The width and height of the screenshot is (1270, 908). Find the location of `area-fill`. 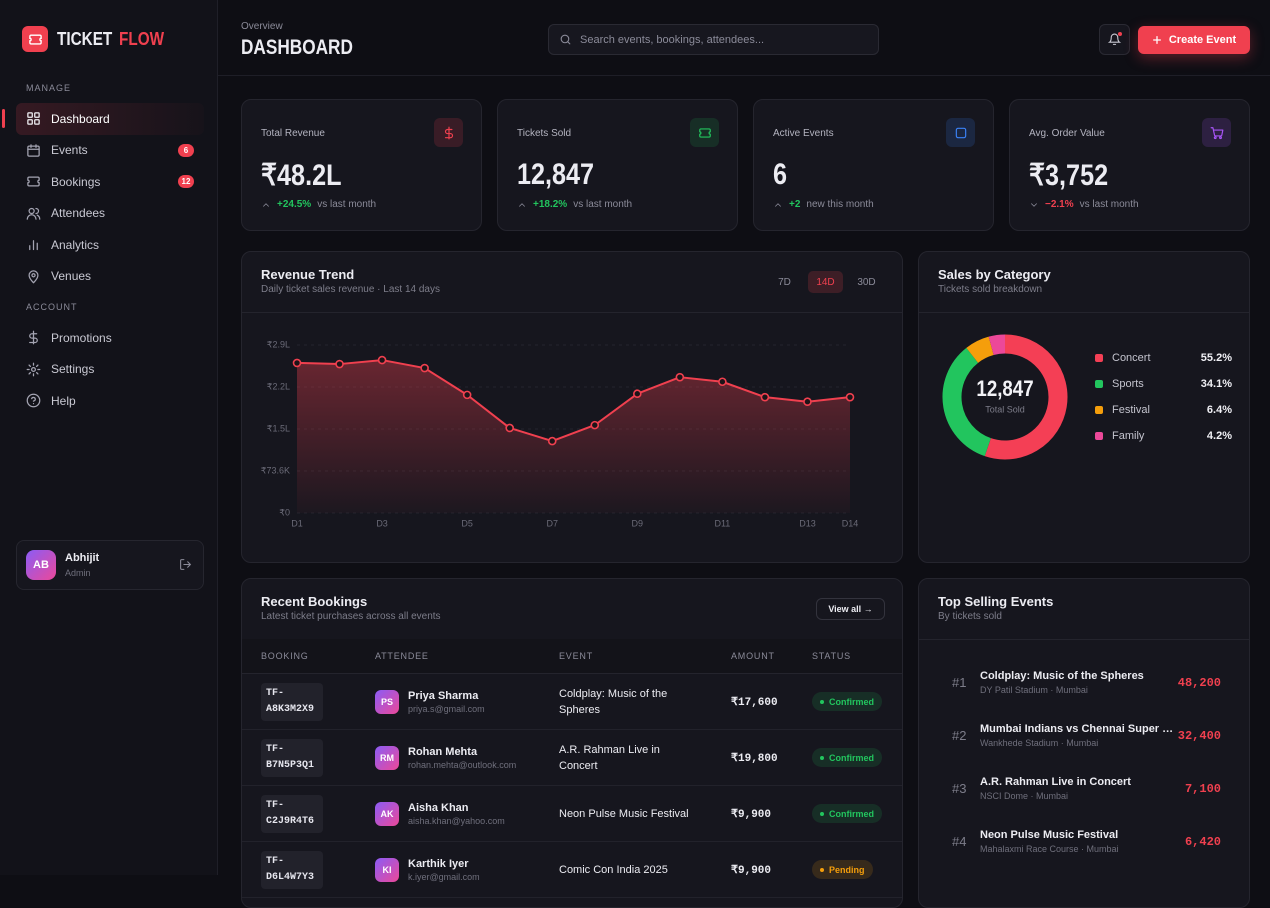

area-fill is located at coordinates (573, 436).